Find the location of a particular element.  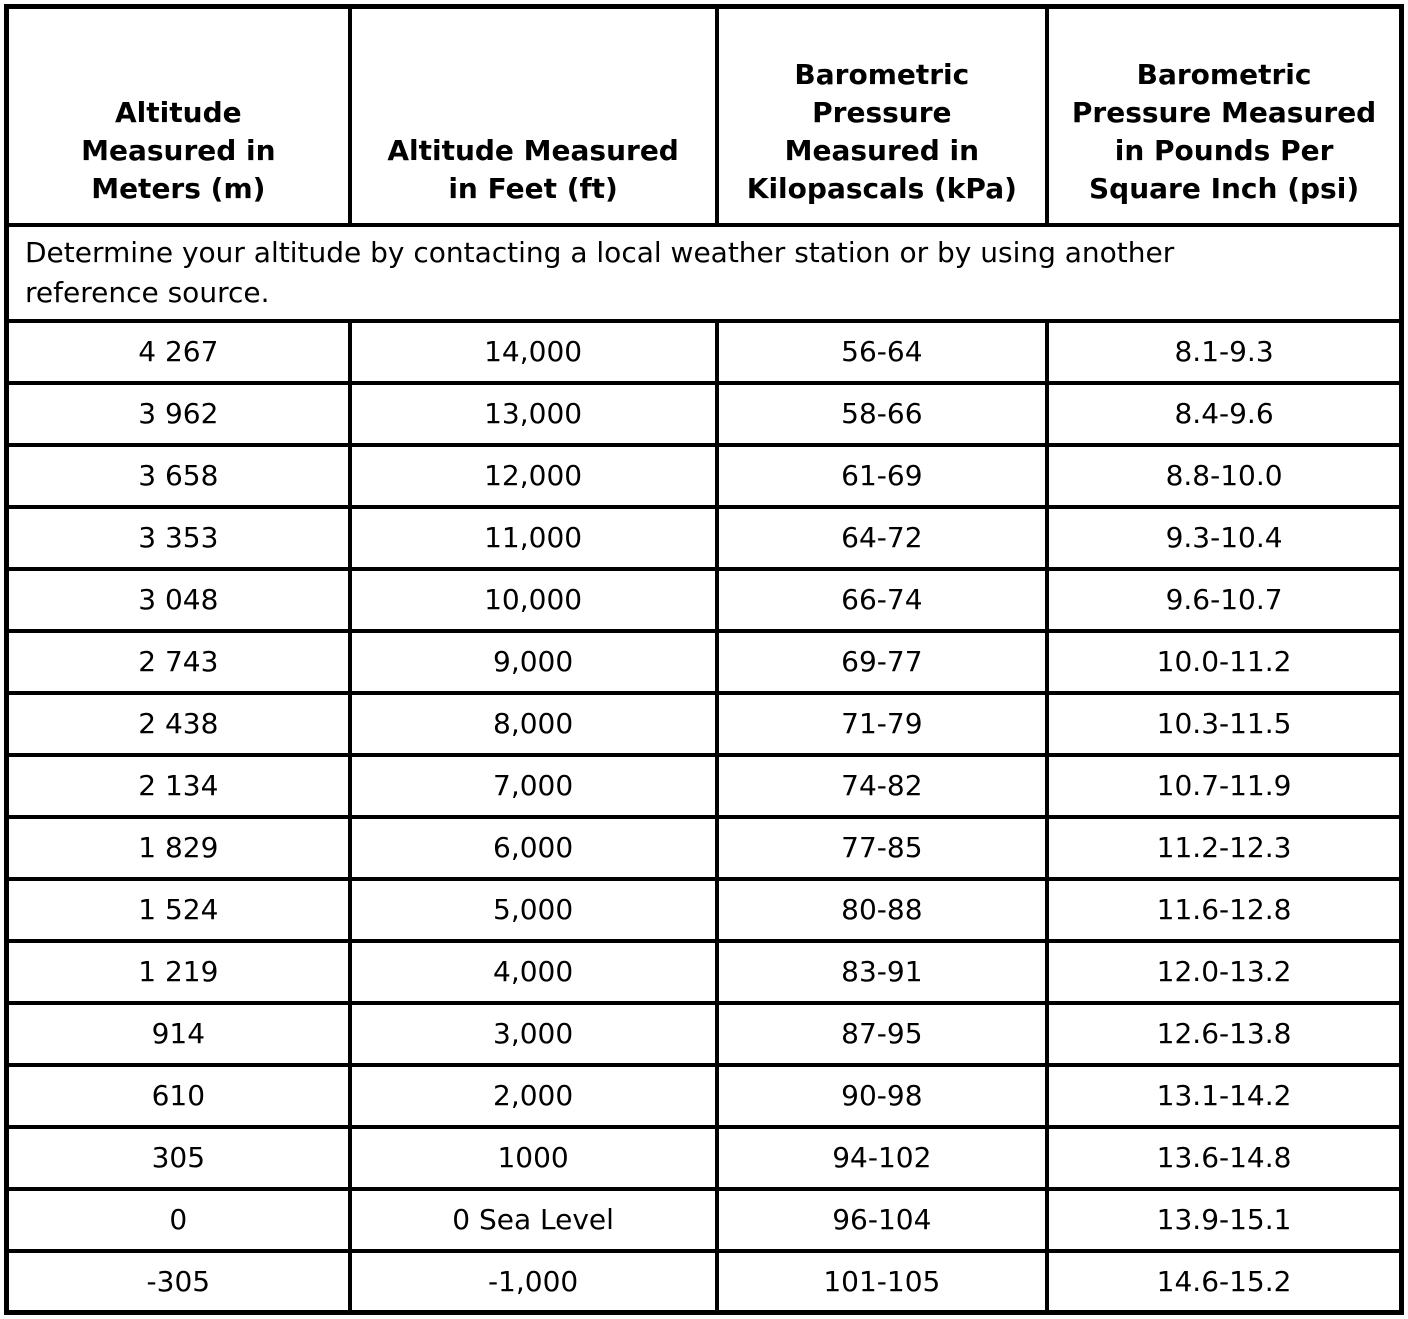

cell-pressure-psi: 11.2-12.3 is located at coordinates (1224, 847).